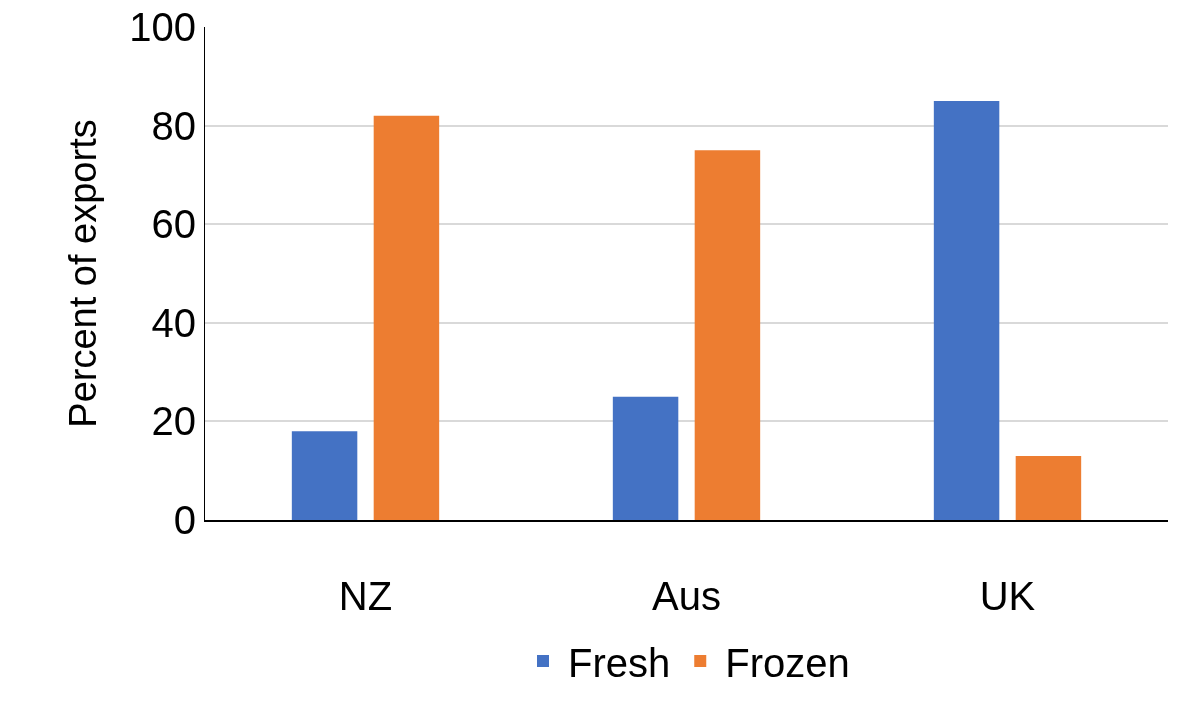  What do you see at coordinates (686, 595) in the screenshot?
I see `x-tick-label: Aus` at bounding box center [686, 595].